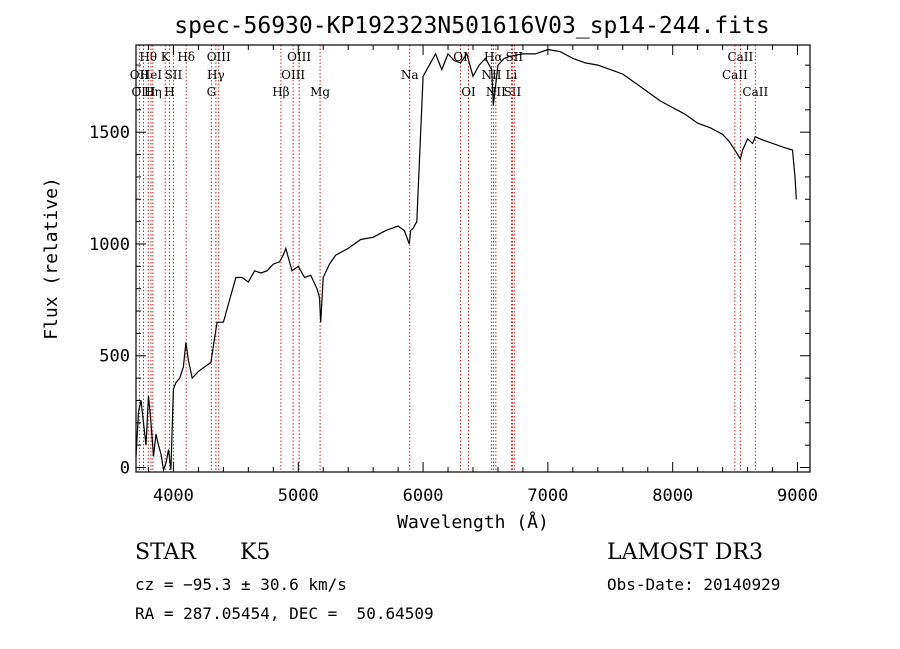 Image resolution: width=900 pixels, height=649 pixels. What do you see at coordinates (284, 613) in the screenshot?
I see `coordinates: RA = 287.05454, DEC = 50.64509` at bounding box center [284, 613].